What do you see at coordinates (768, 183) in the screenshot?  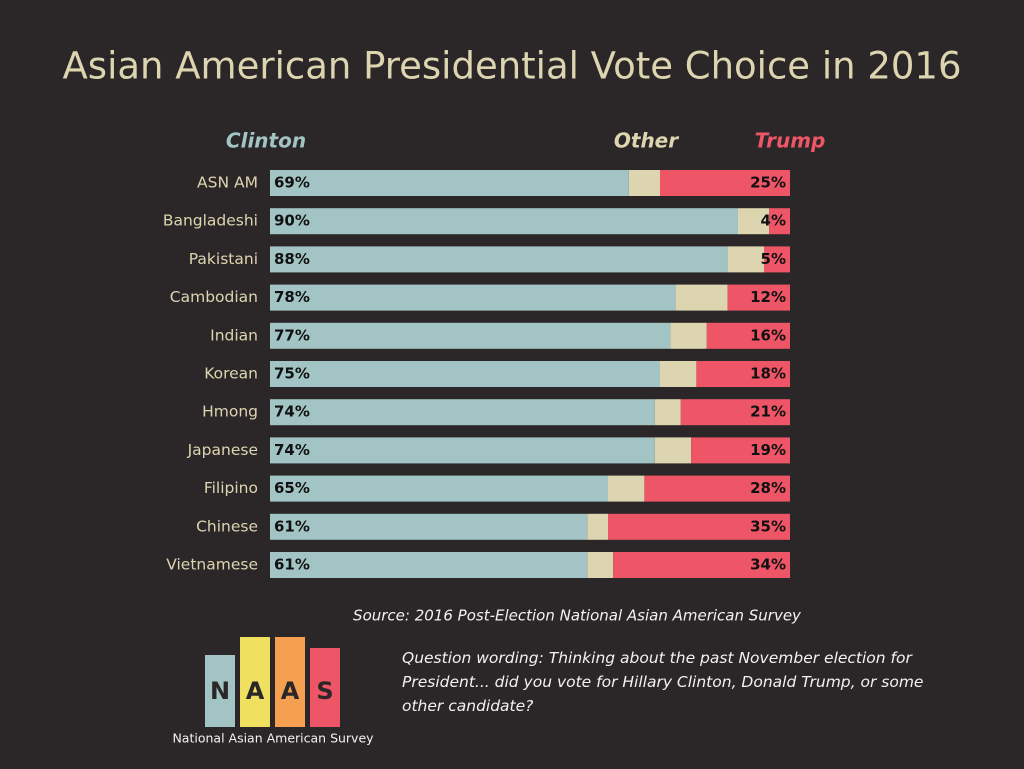 I see `value-label: 25%` at bounding box center [768, 183].